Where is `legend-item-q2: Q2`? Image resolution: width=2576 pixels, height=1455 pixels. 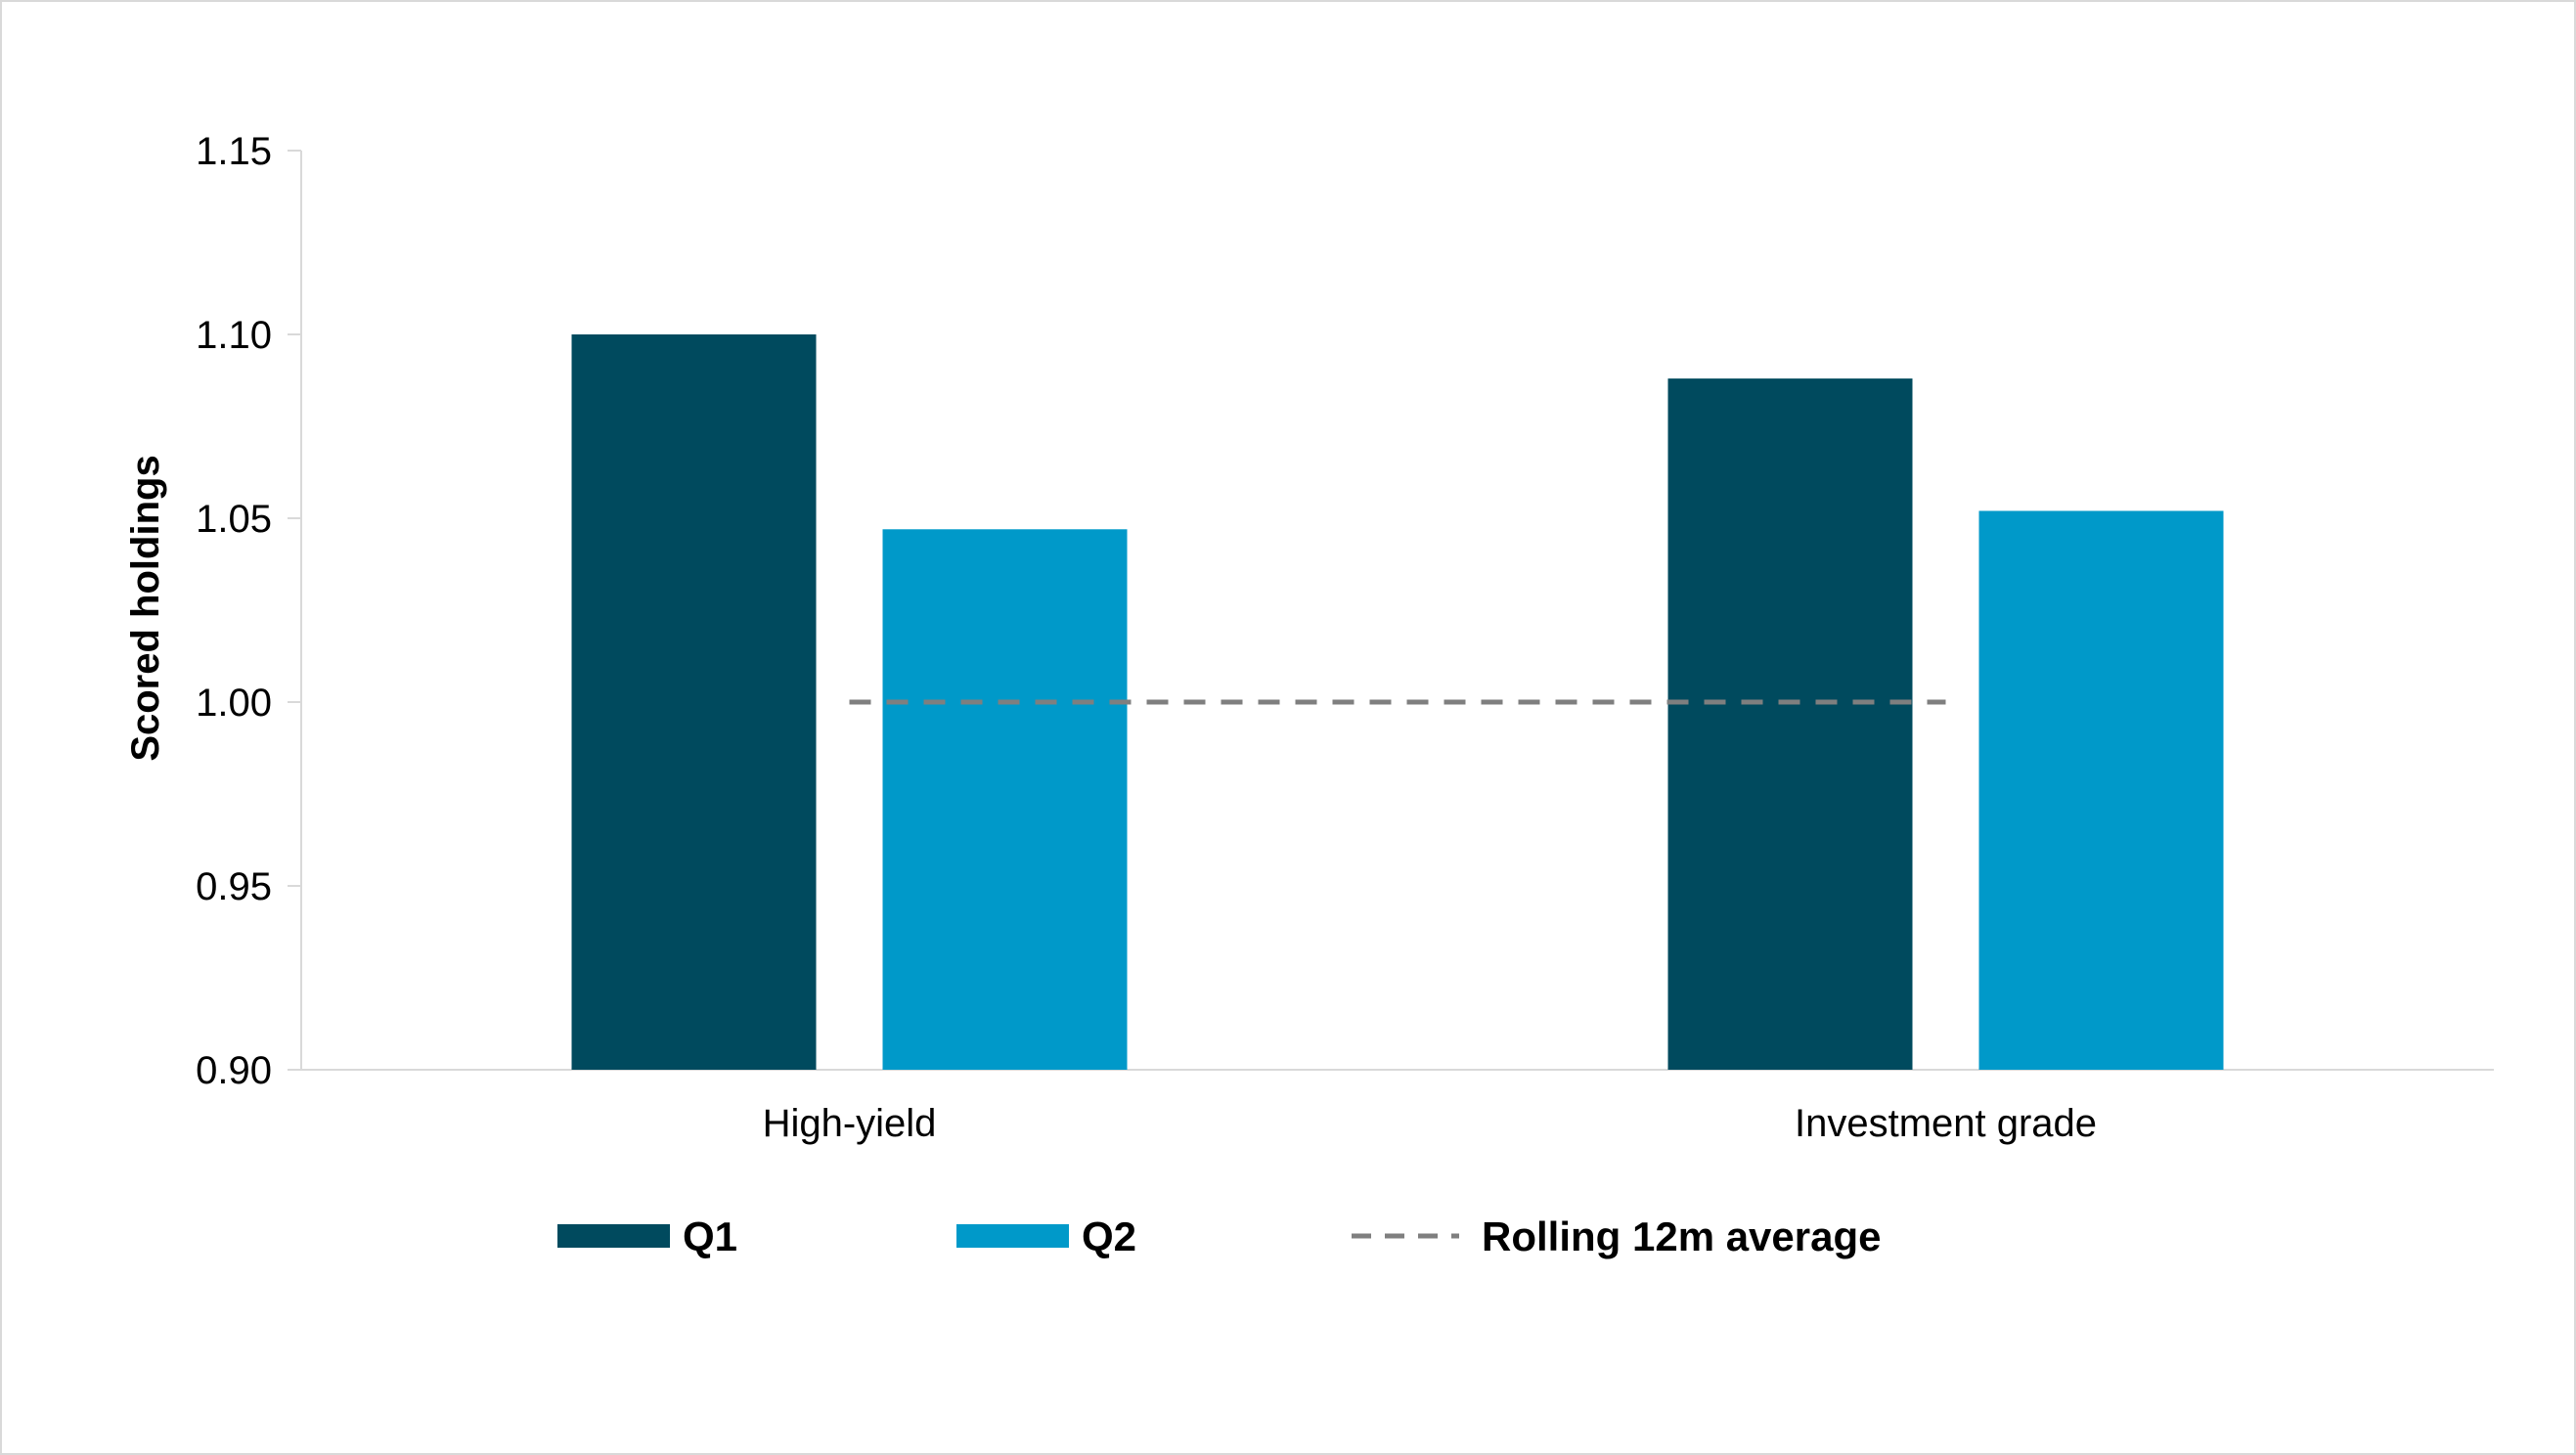 legend-item-q2: Q2 is located at coordinates (1046, 1236).